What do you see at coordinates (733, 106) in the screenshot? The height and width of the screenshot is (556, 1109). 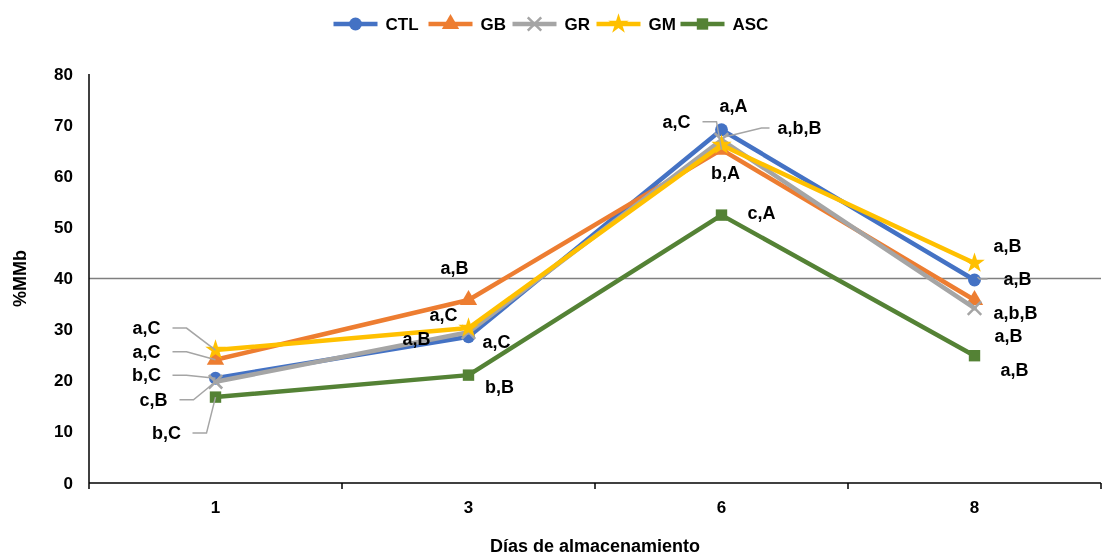 I see `annotation: a,A` at bounding box center [733, 106].